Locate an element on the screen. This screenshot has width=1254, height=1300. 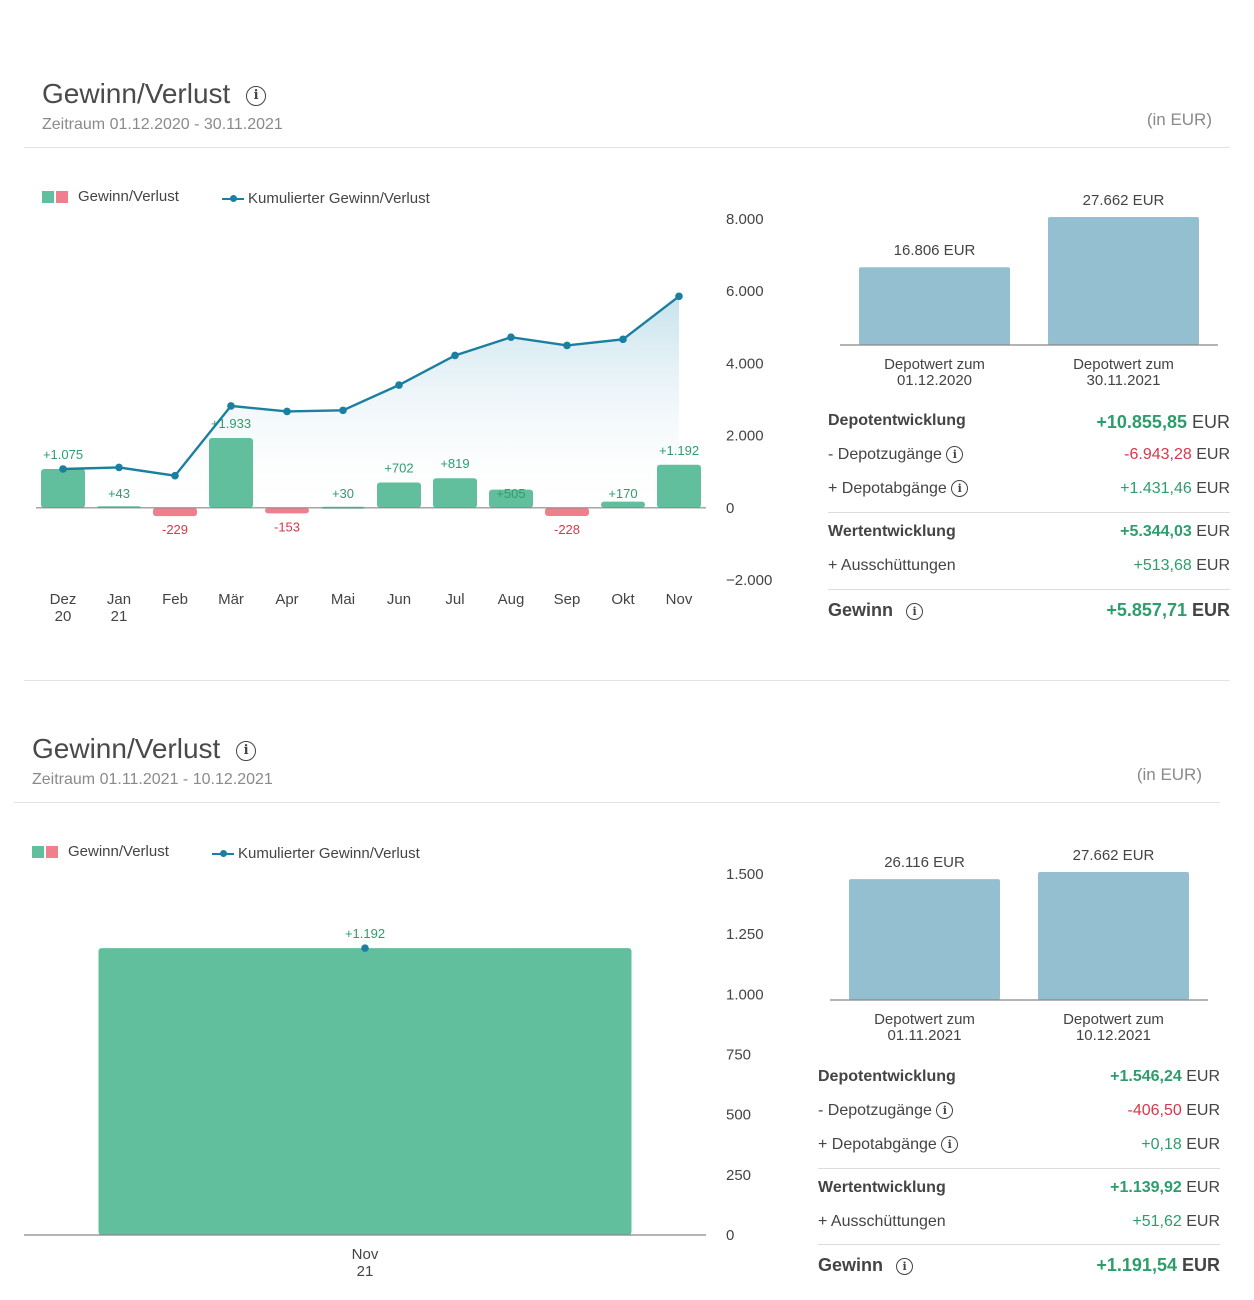
x-tick-label: 10.12.2021 is located at coordinates (1113, 1035).